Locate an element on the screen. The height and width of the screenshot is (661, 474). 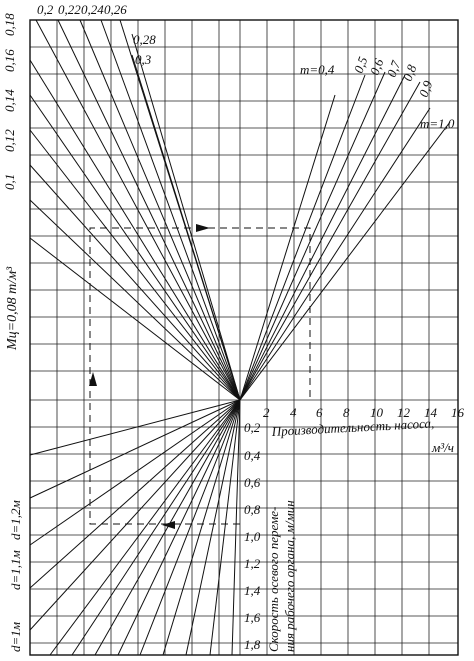
speed-tick-label: 0,4 is located at coordinates (252, 455).